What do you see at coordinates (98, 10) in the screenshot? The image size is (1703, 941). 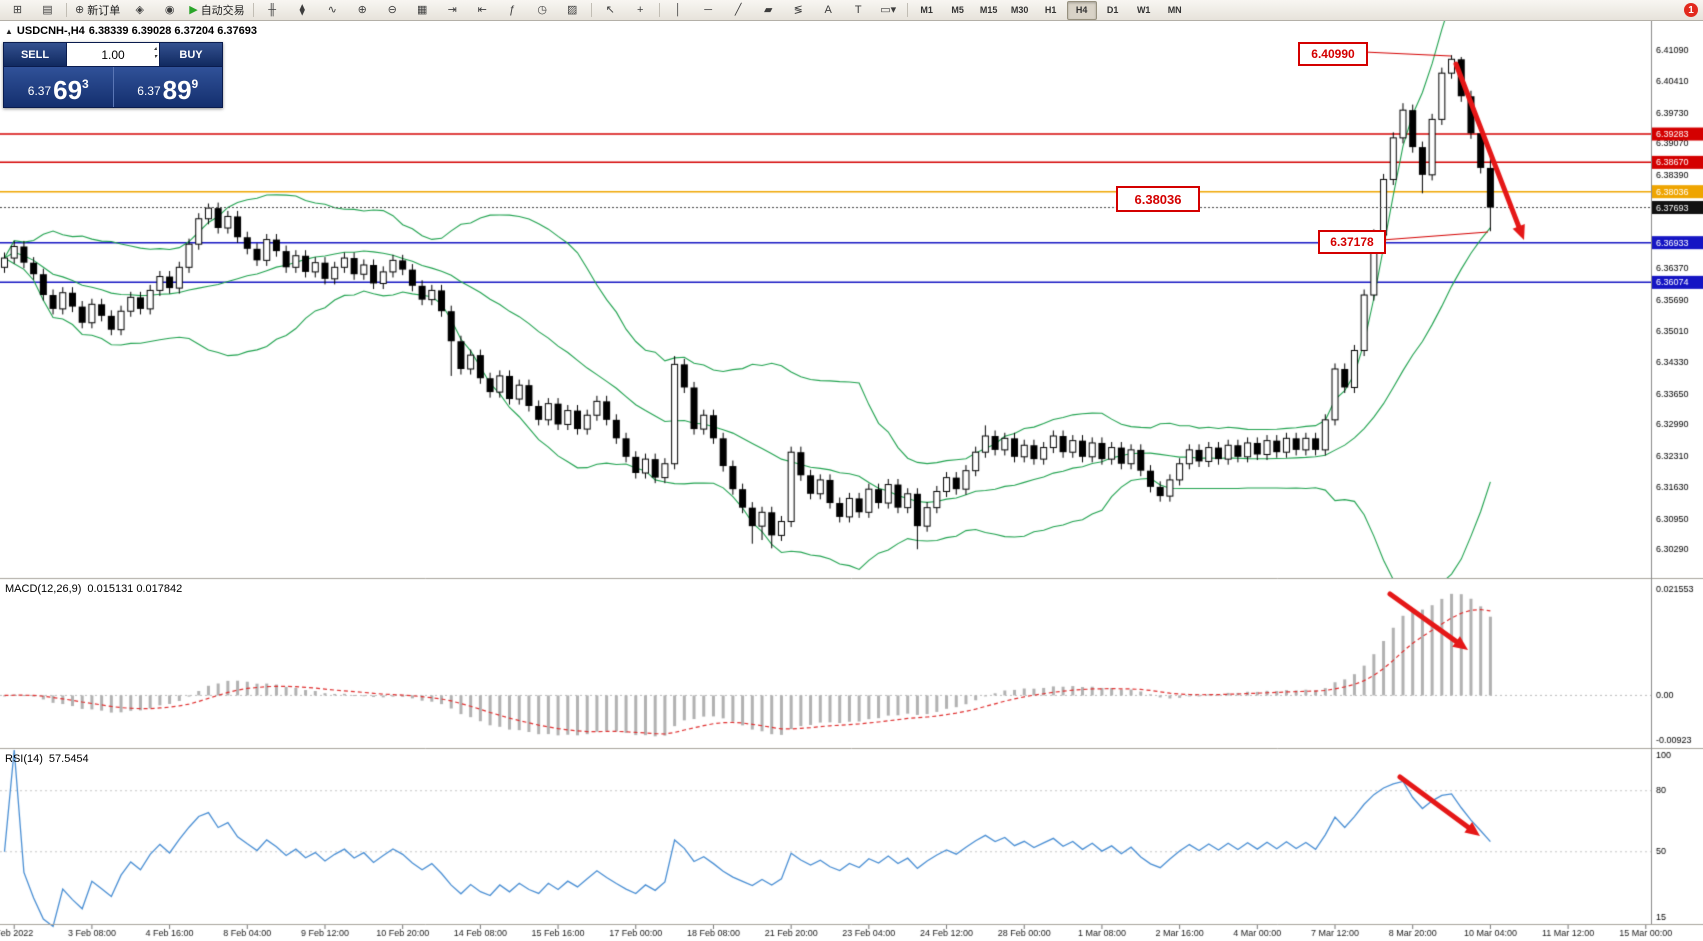 I see `new-order-button: ⊕ 新订单` at bounding box center [98, 10].